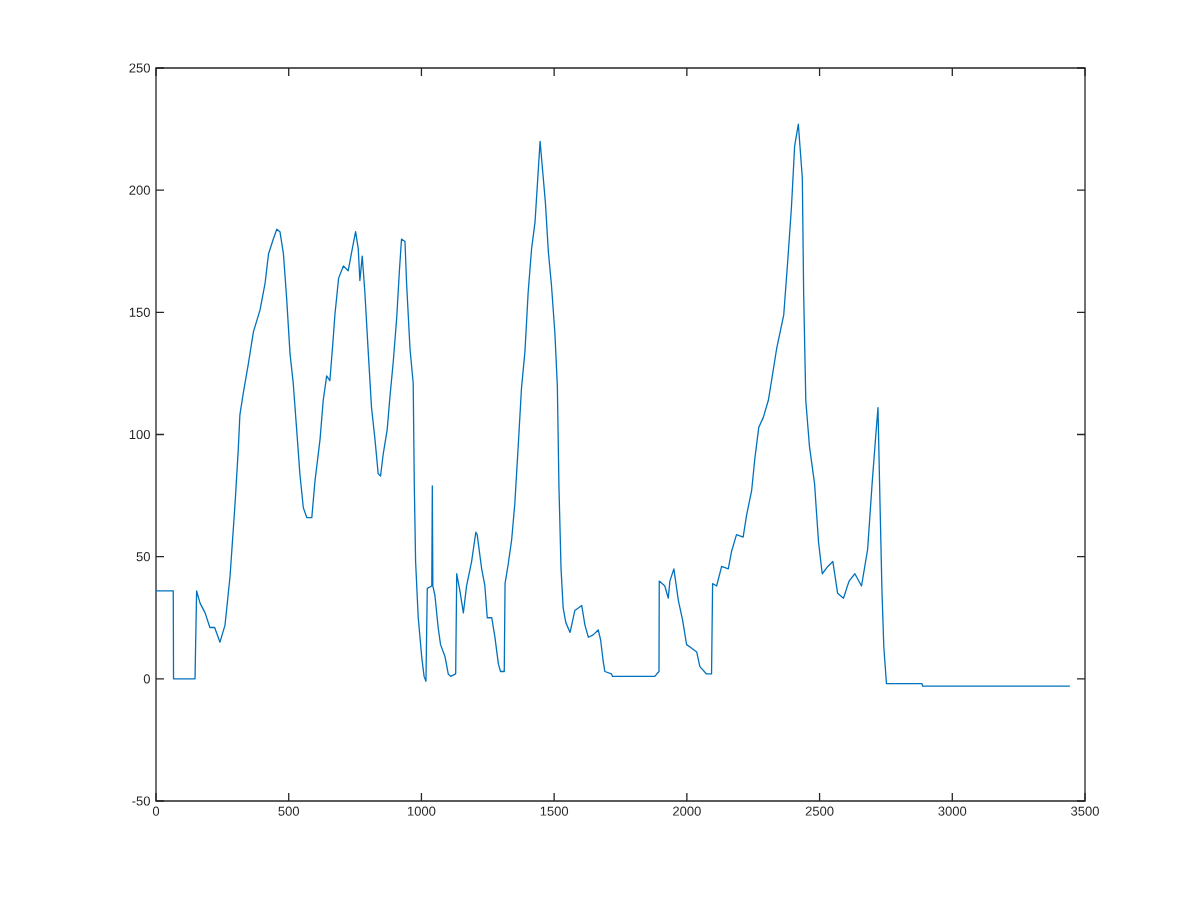  I want to click on y-tick-label: 250, so click(139, 68).